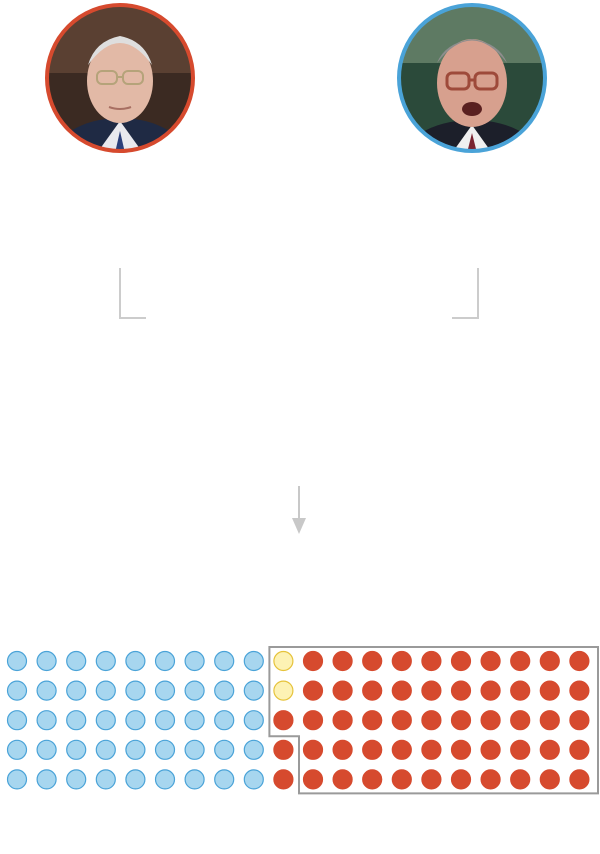 The height and width of the screenshot is (854, 600). Describe the element at coordinates (299, 510) in the screenshot. I see `down-arrow-icon` at that location.